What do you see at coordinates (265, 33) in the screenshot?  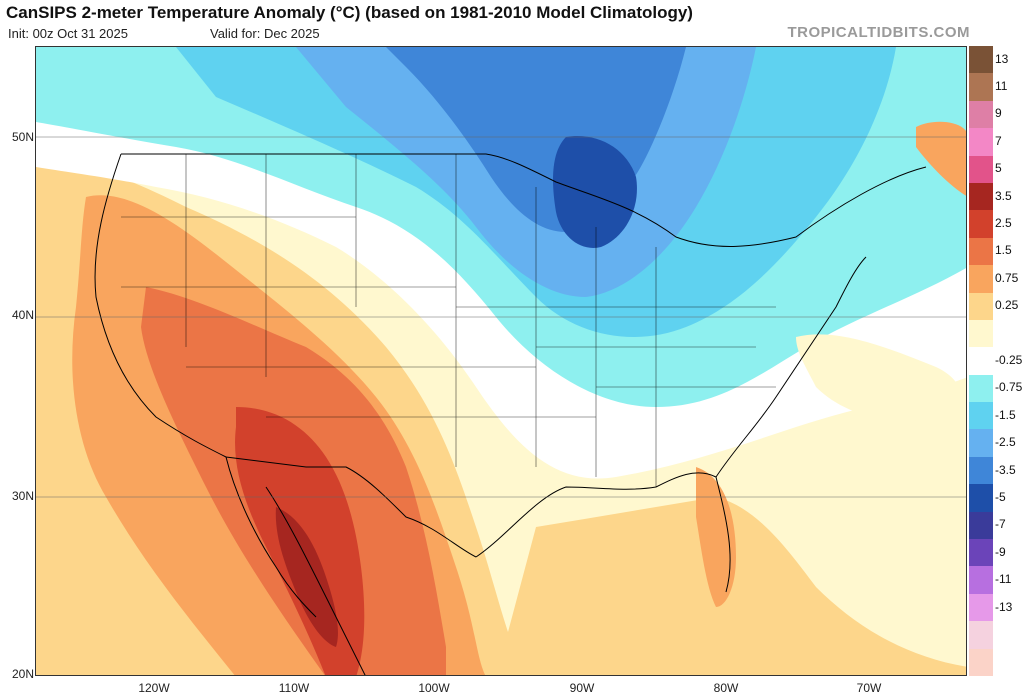 I see `valid-time: Valid for: Dec 2025` at bounding box center [265, 33].